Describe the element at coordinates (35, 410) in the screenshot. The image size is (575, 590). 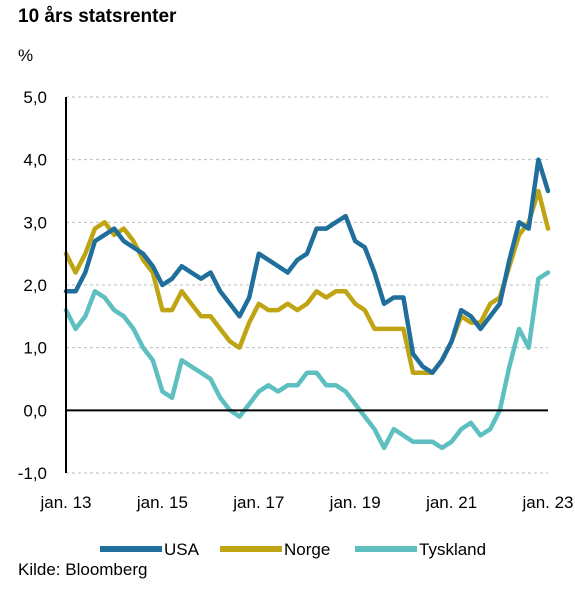
I see `y-tick-label: 0,0` at that location.